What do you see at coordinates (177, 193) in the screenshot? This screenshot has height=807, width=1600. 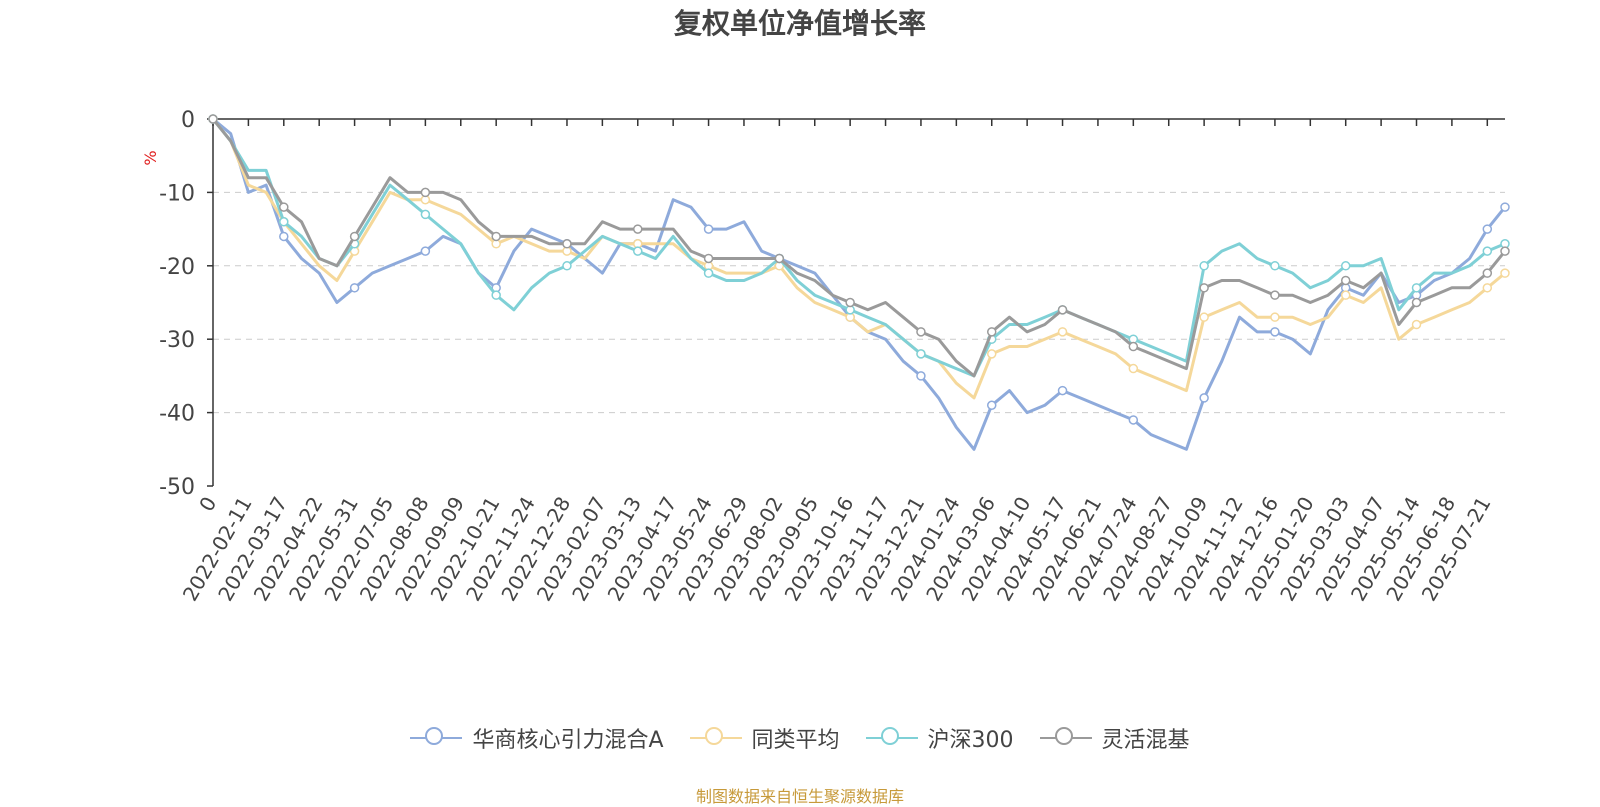 I see `y-tick-label: -10` at bounding box center [177, 193].